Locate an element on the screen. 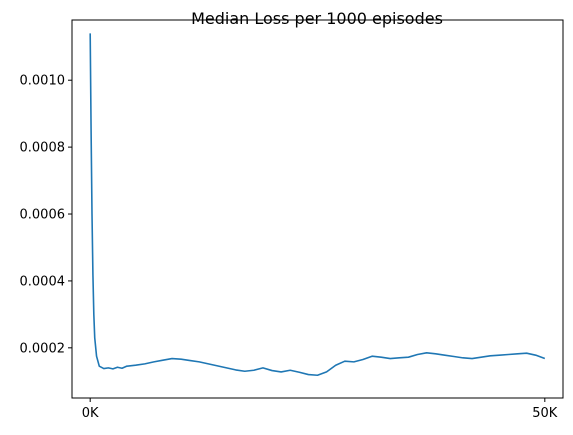 This screenshot has width=573, height=435. x-axis: 0K 50K is located at coordinates (320, 409).